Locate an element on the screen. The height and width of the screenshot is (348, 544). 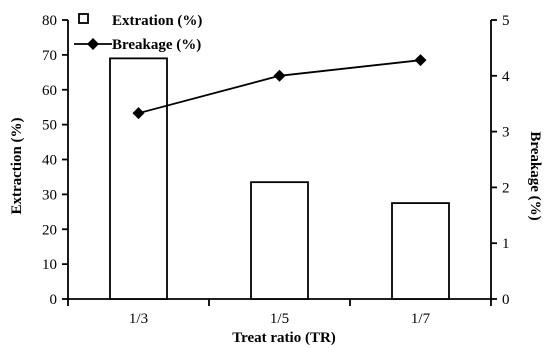
y2-tick-label: 5 is located at coordinates (506, 21).